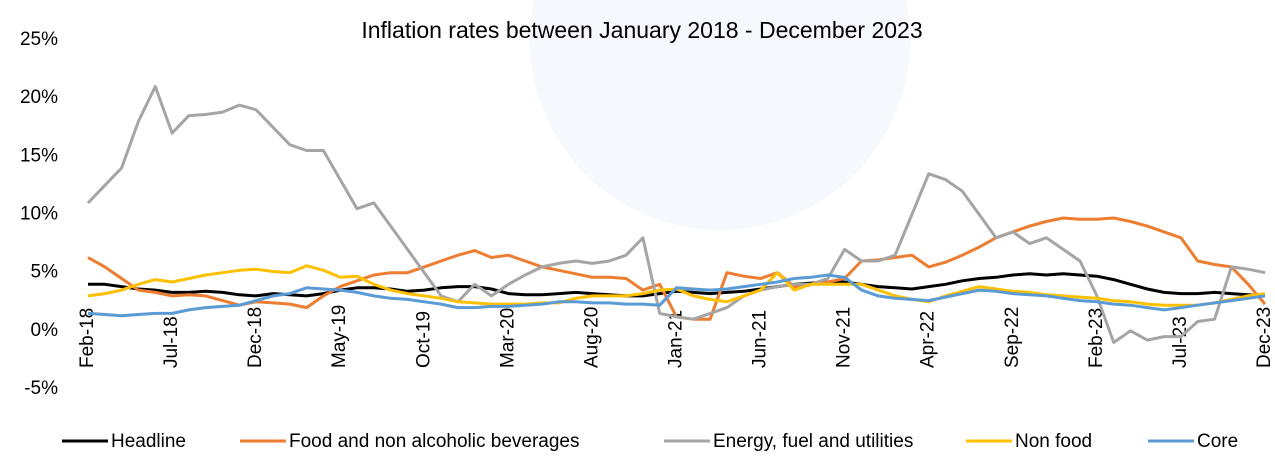 The width and height of the screenshot is (1275, 459). Describe the element at coordinates (813, 441) in the screenshot. I see `legend-label: Energy, fuel and utilities` at that location.